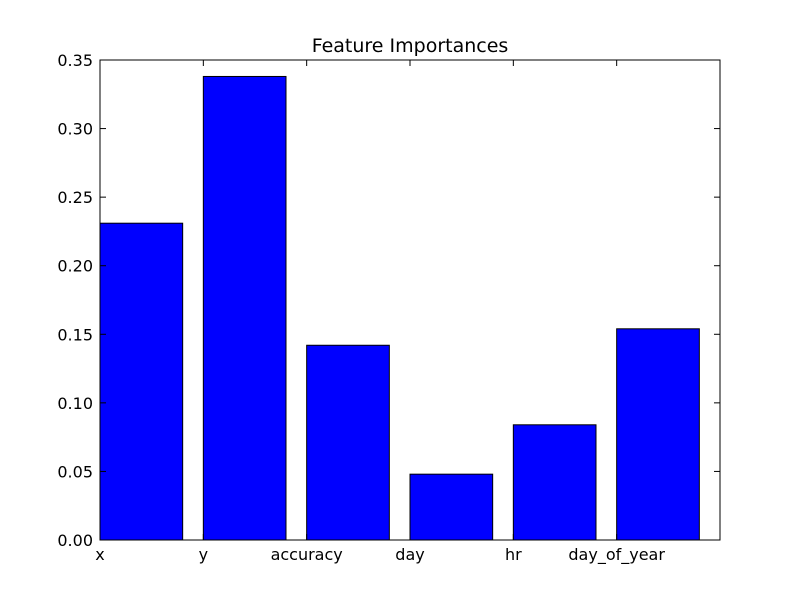  Describe the element at coordinates (513, 554) in the screenshot. I see `x-tick-label-hr: hr` at that location.